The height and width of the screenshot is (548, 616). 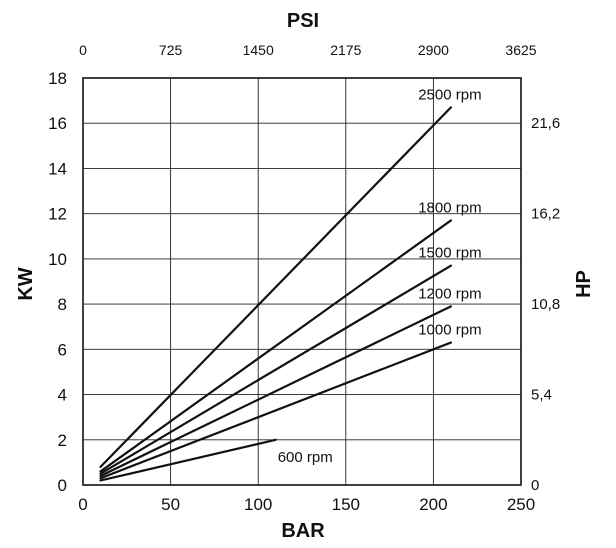 I want to click on top-tick-label: 1450, so click(x=258, y=50).